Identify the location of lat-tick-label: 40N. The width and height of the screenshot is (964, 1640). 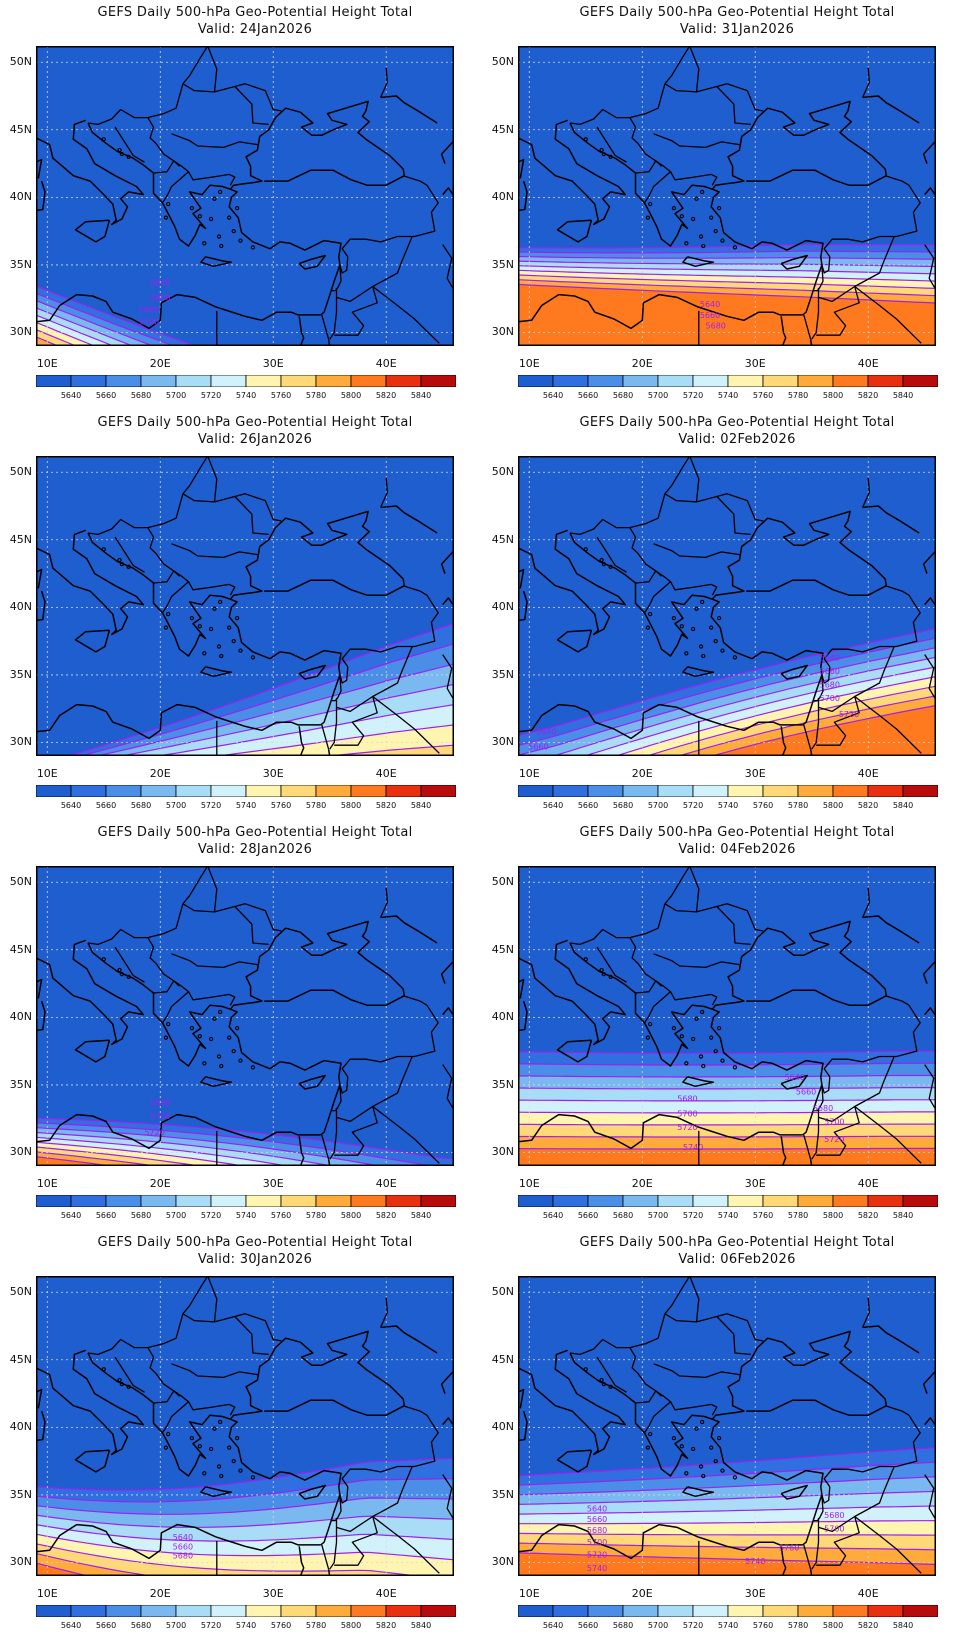
(502, 607).